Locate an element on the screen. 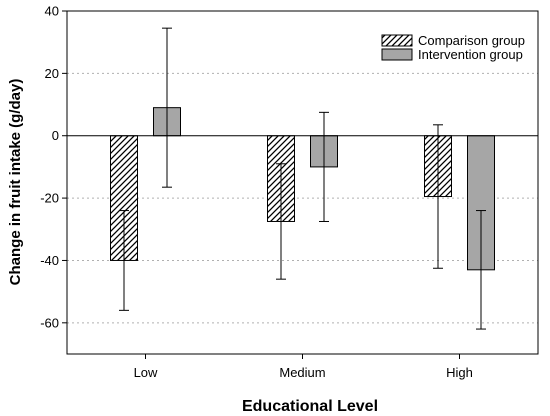 This screenshot has height=416, width=550. y-tick-label: 20 is located at coordinates (52, 73).